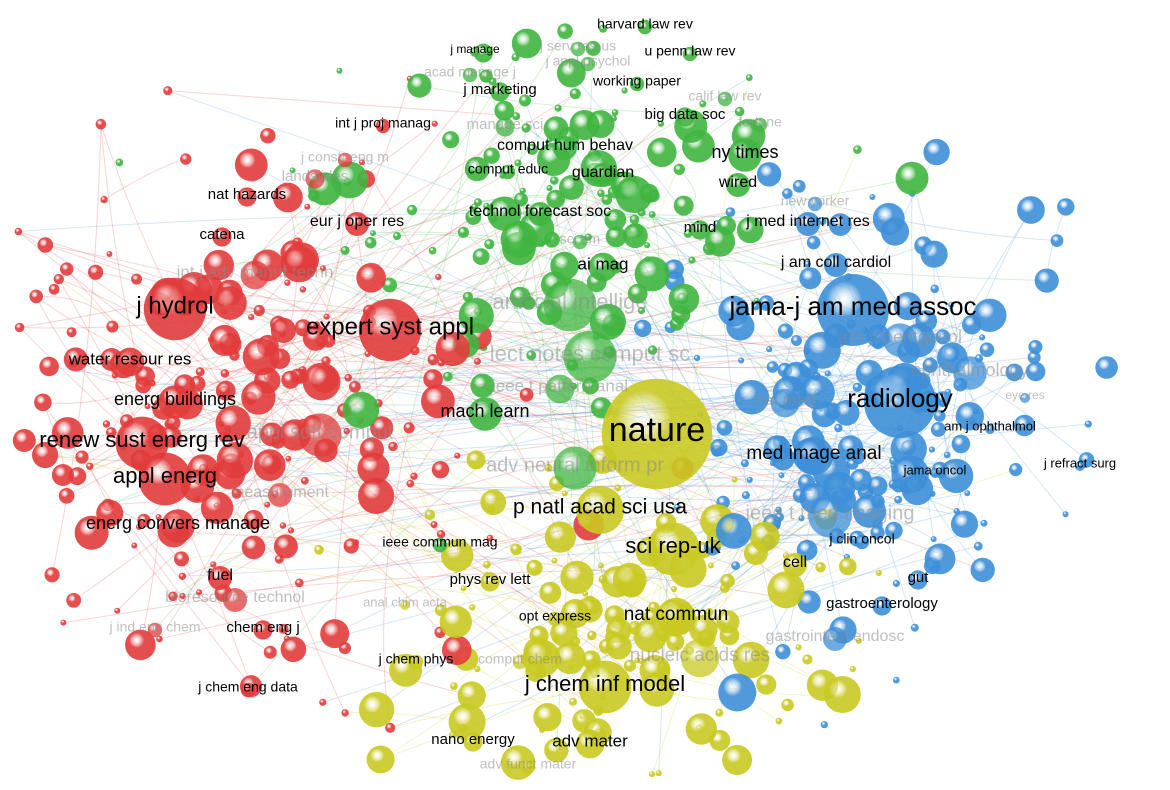  Describe the element at coordinates (473, 739) in the screenshot. I see `node-label: nano energy` at that location.